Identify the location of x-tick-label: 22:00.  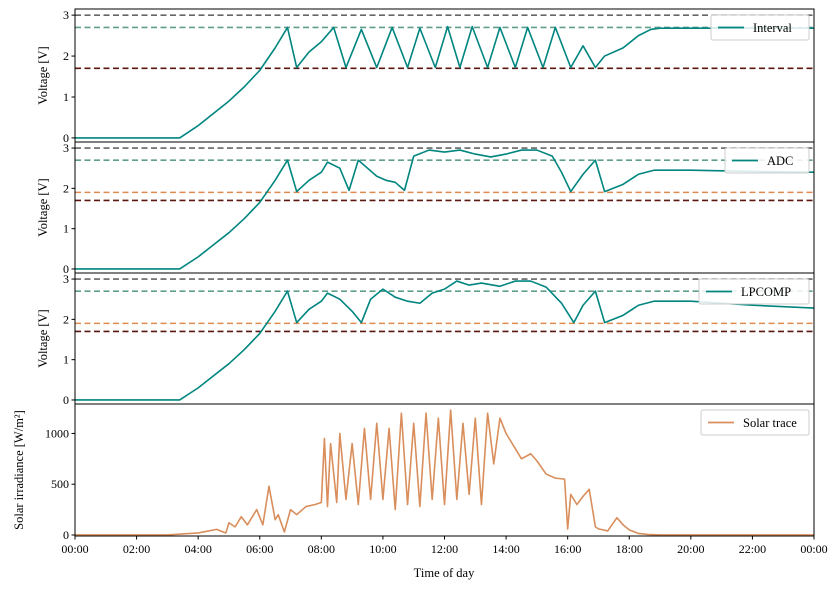
(752, 549).